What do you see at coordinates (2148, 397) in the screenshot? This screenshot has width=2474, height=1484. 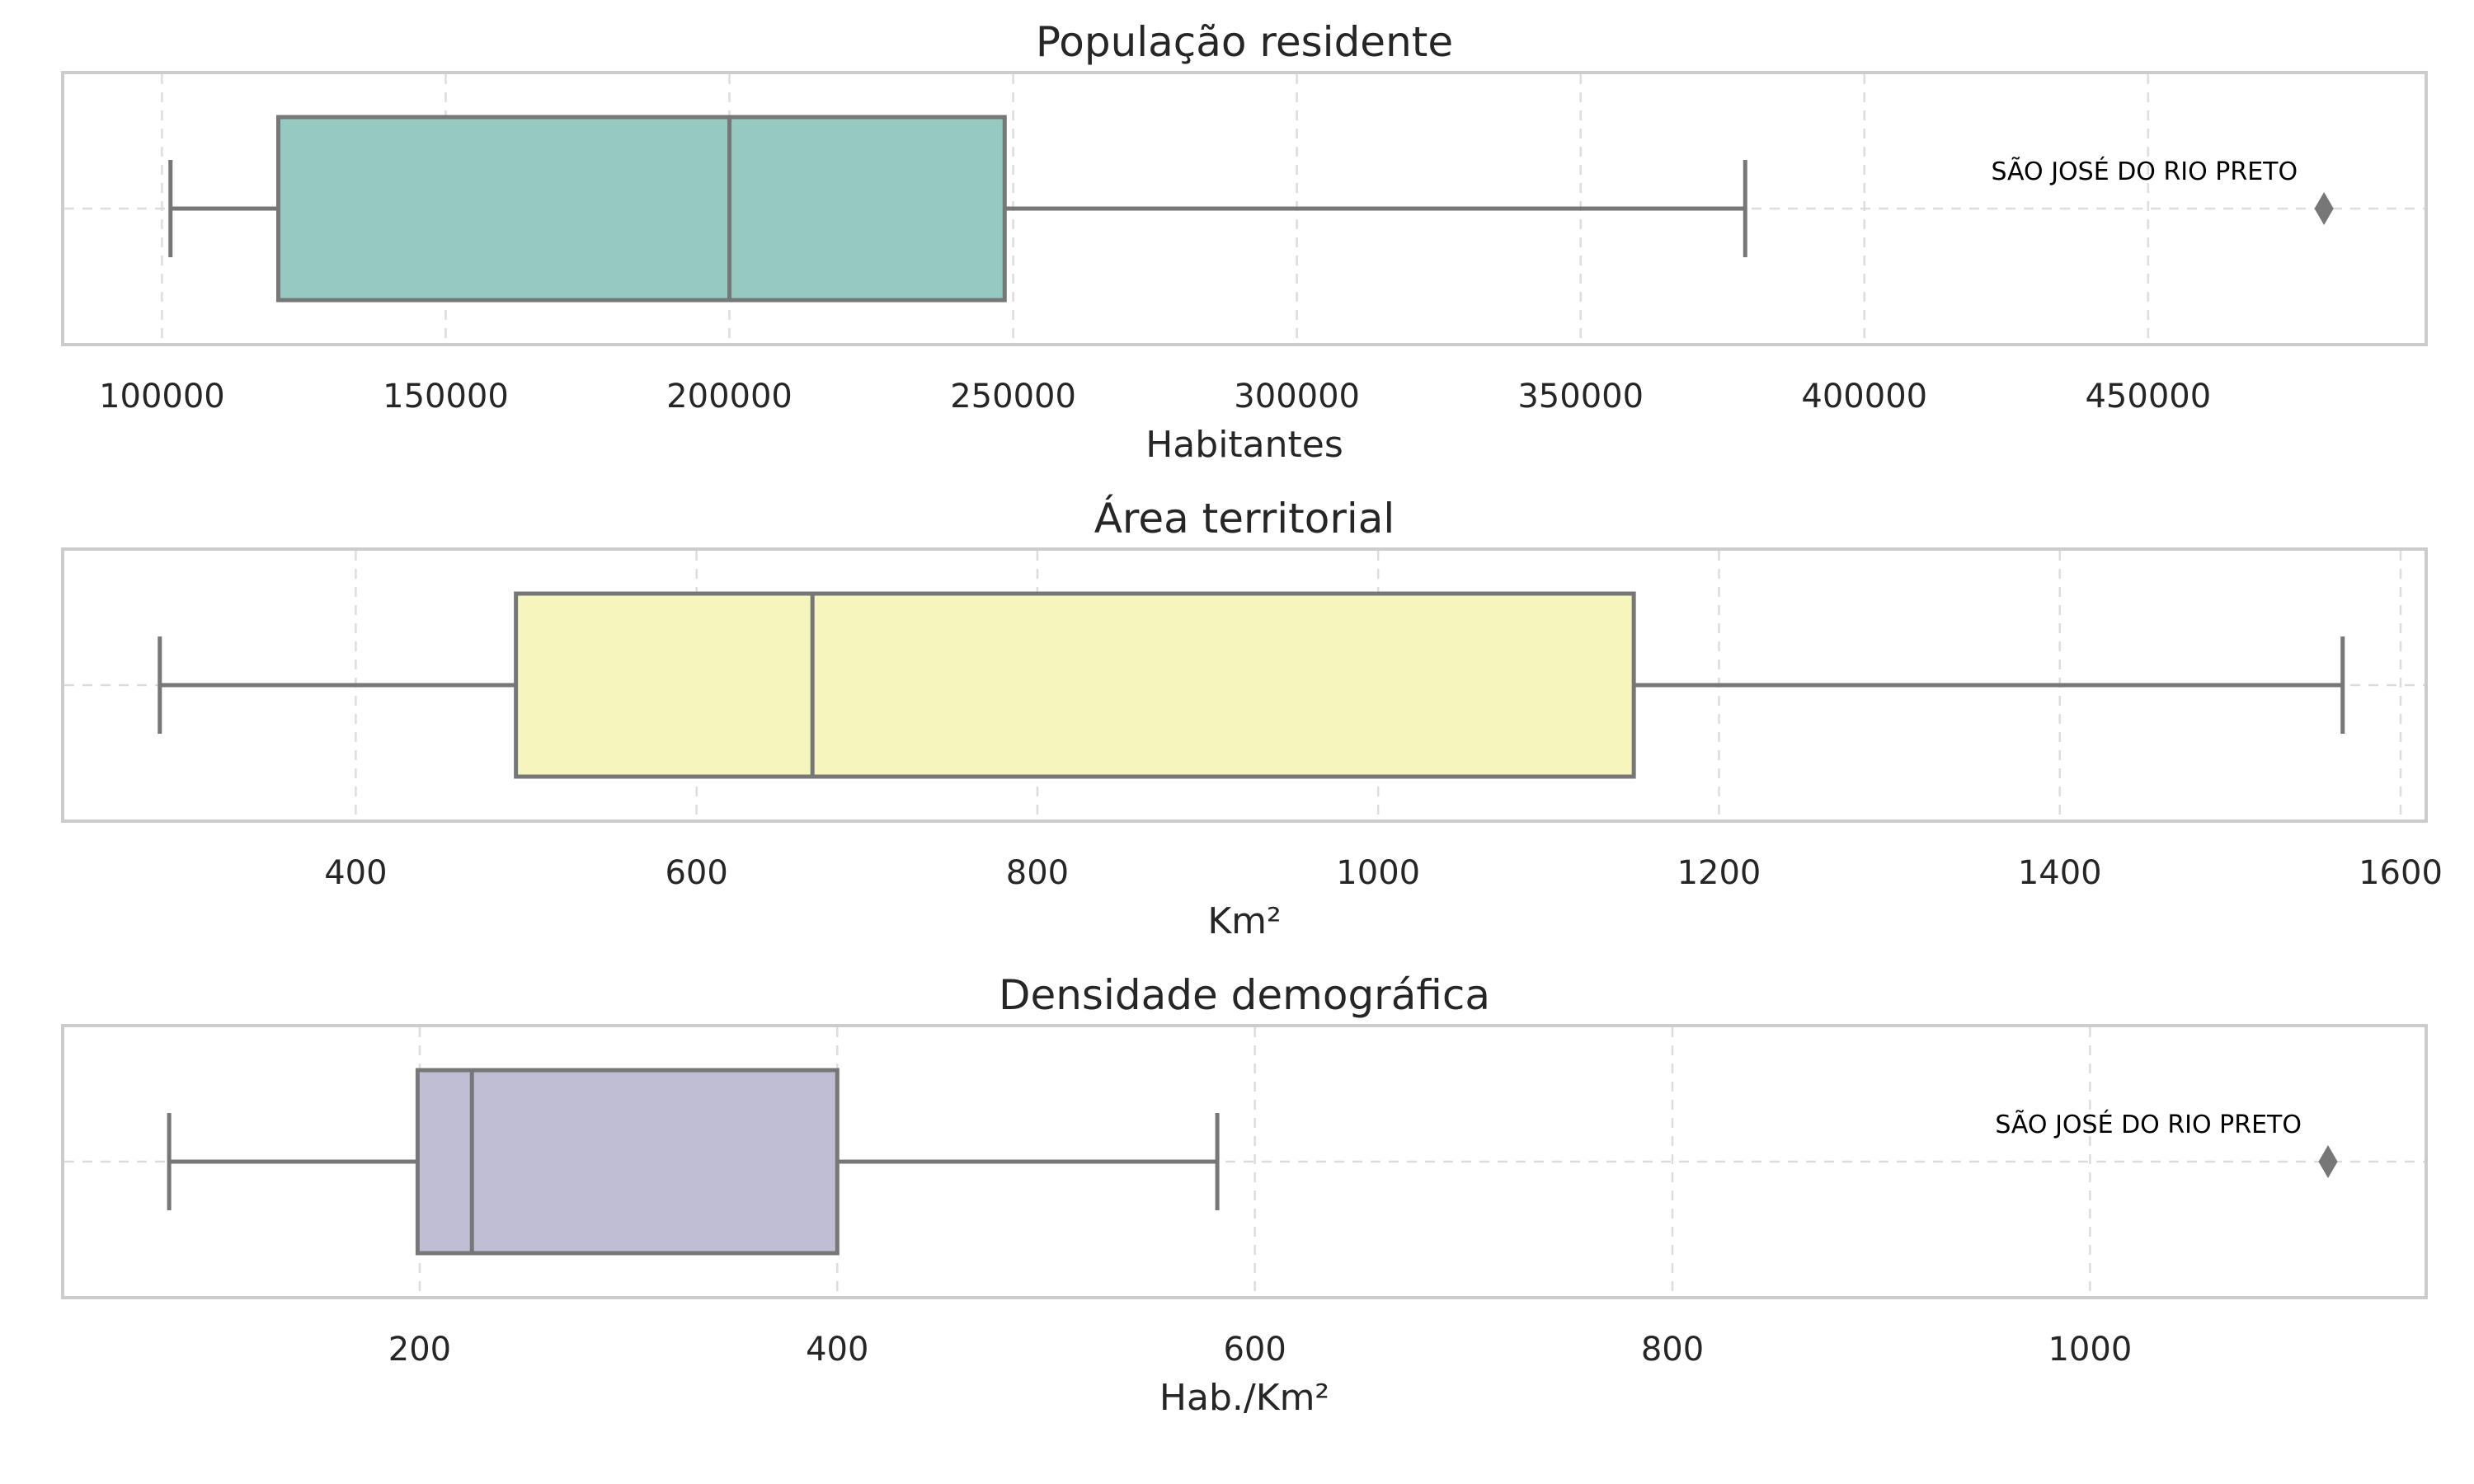 I see `x-tick-label: 450000` at bounding box center [2148, 397].